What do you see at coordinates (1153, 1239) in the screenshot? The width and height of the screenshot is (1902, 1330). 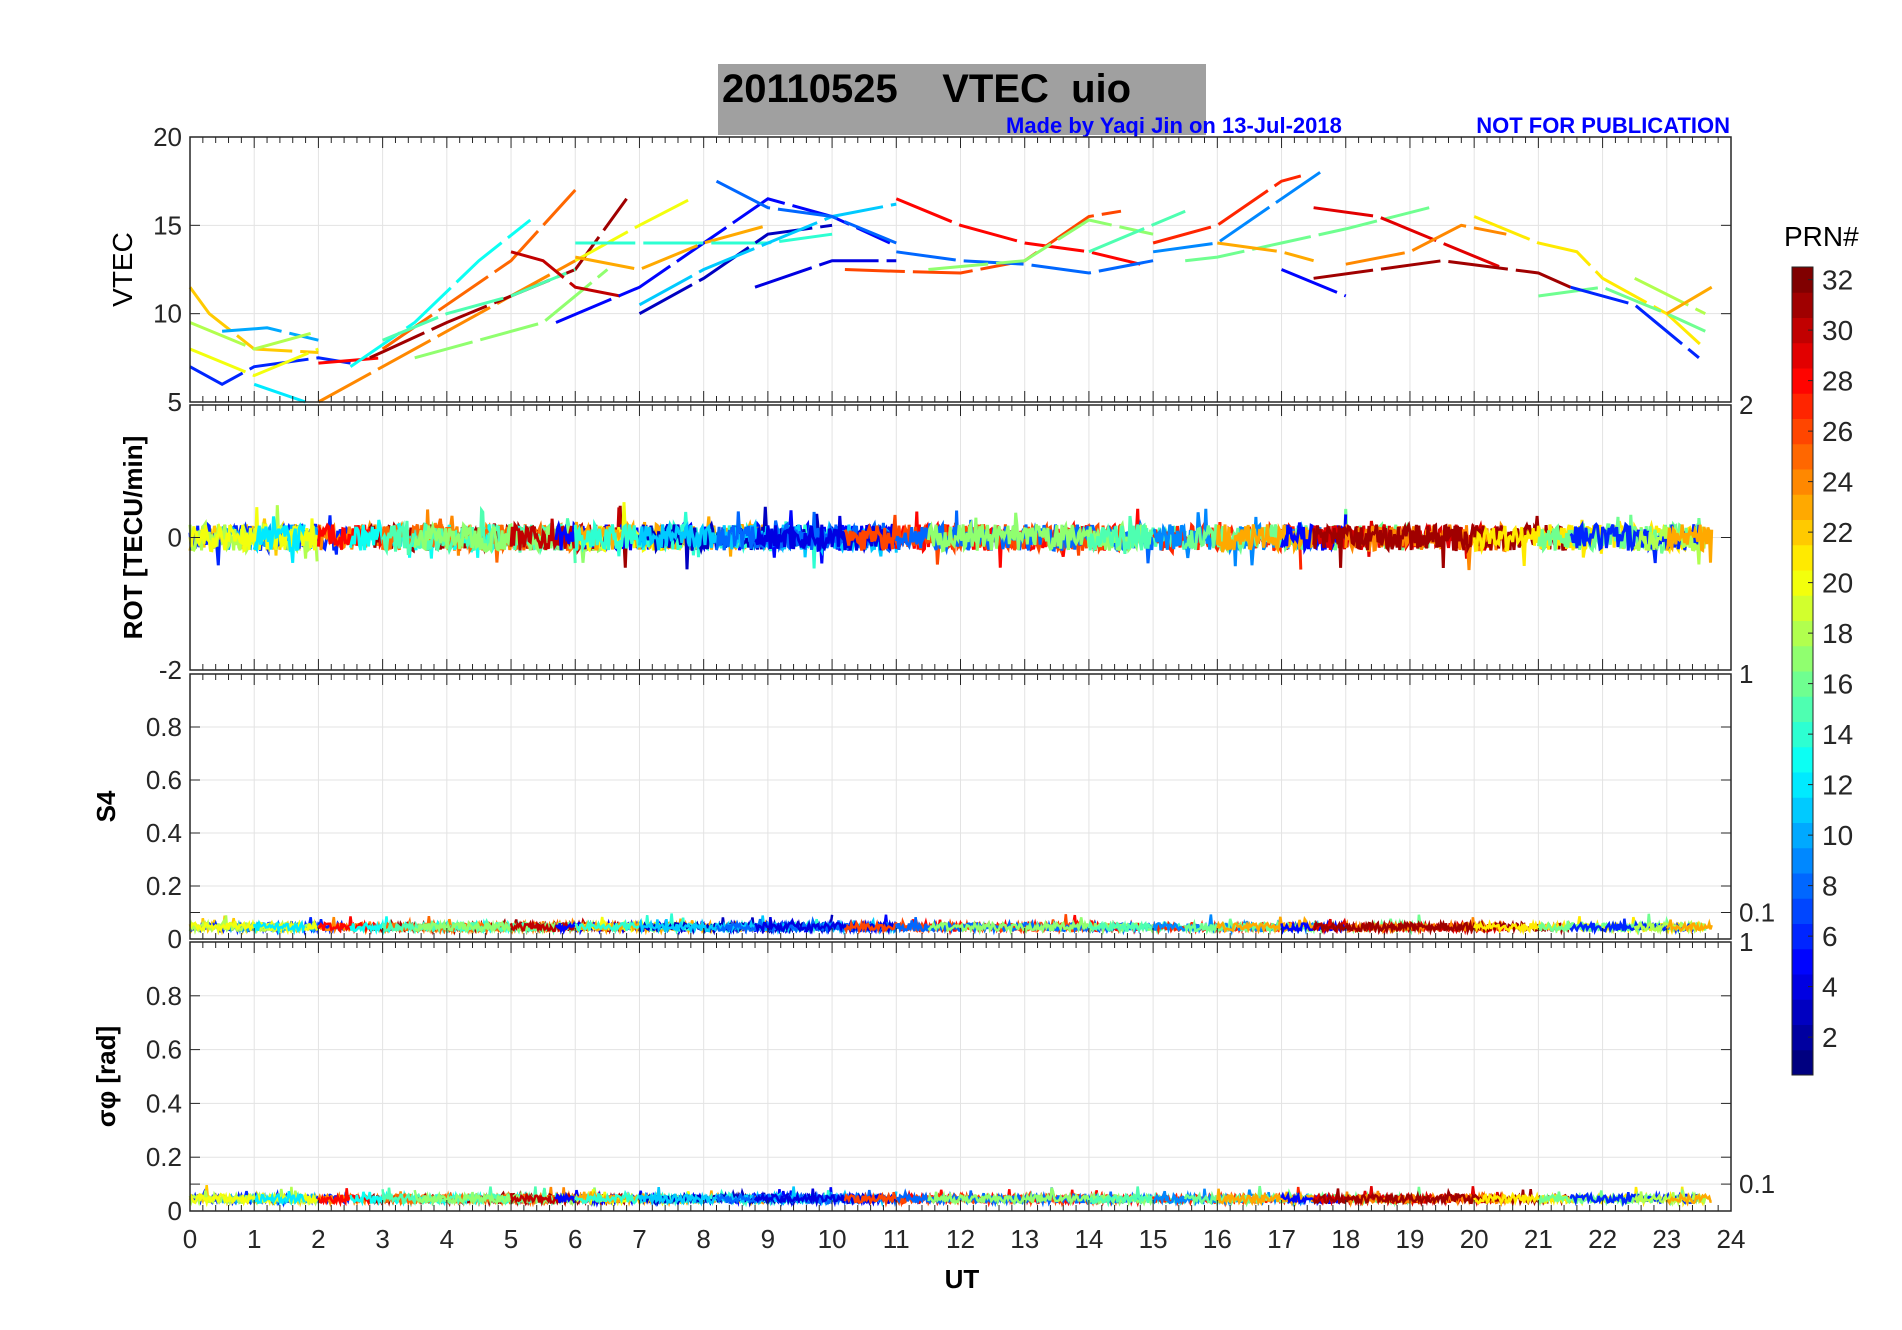 I see `x-tick-label: 15` at bounding box center [1153, 1239].